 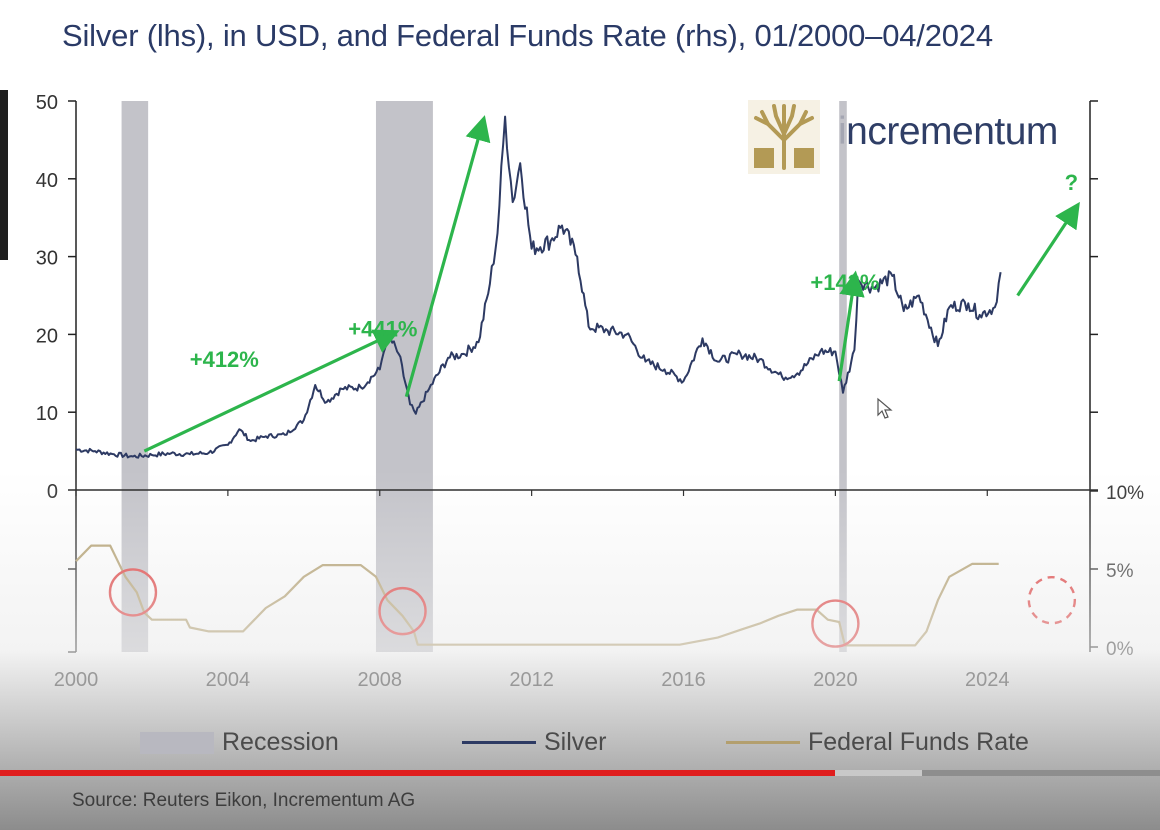 What do you see at coordinates (835, 623) in the screenshot?
I see `rate-cut-circle` at bounding box center [835, 623].